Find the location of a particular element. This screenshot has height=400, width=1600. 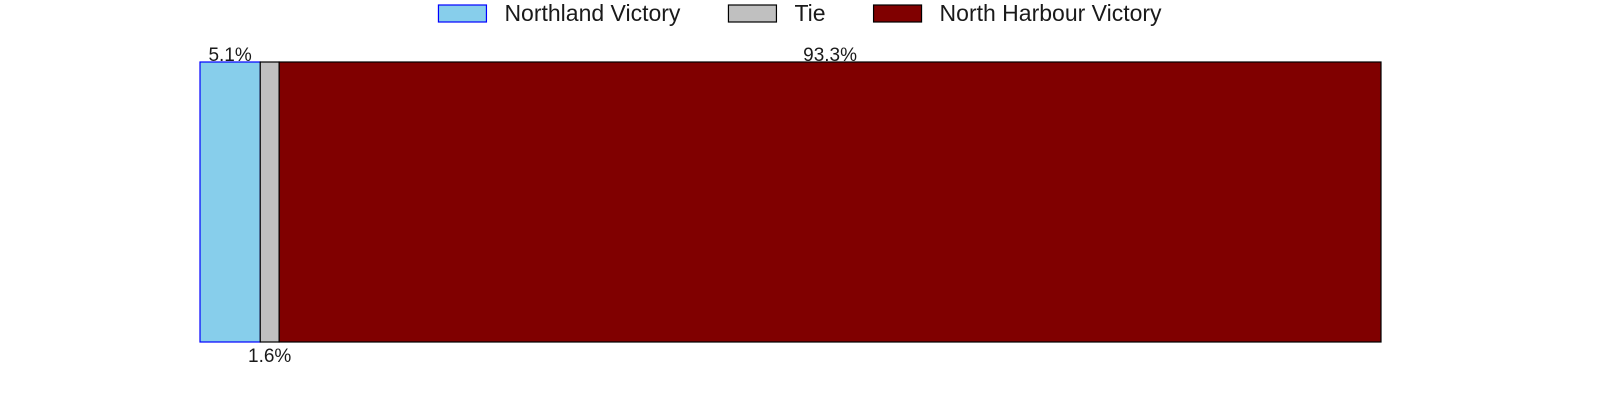

bar-segment-northland-victory is located at coordinates (230, 202).